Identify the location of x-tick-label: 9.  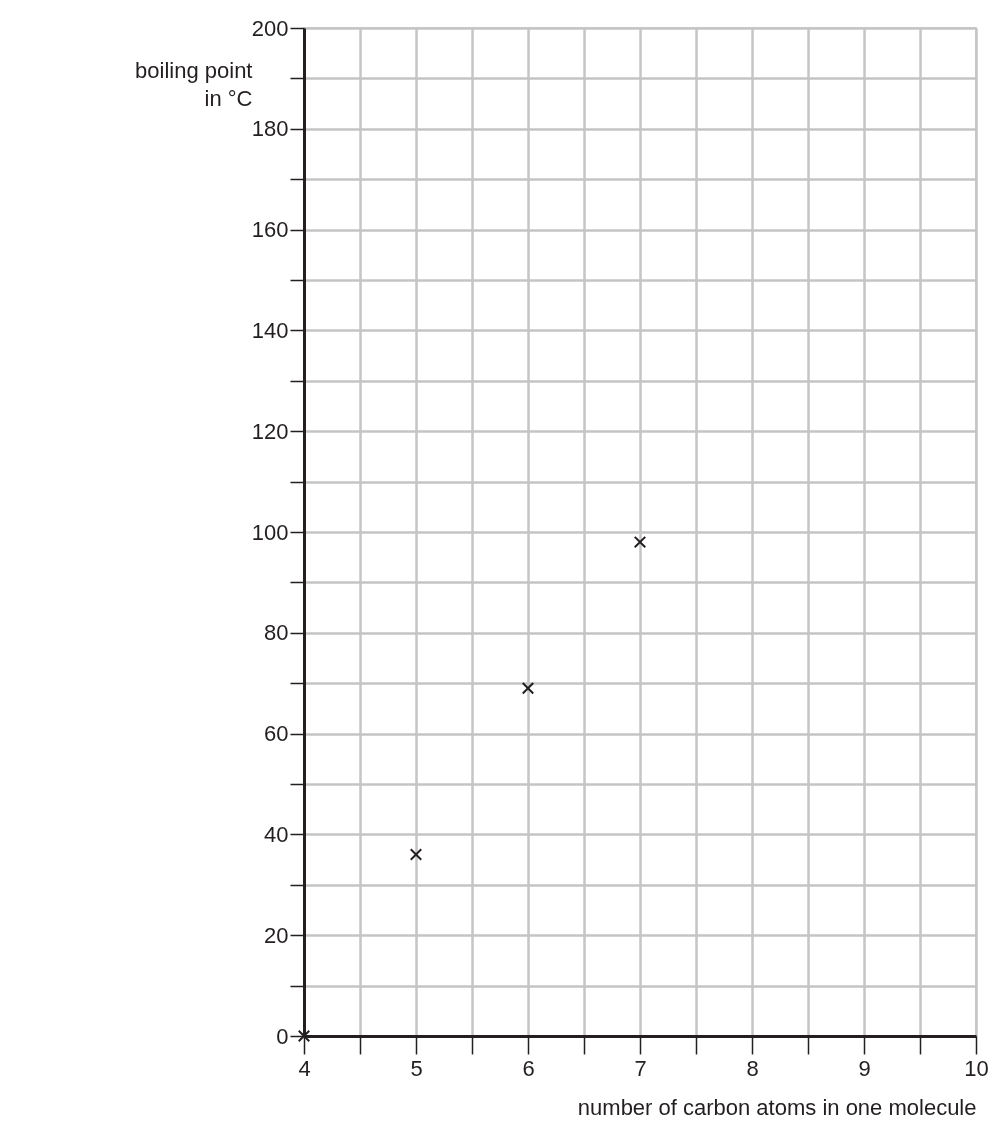
(864, 1068).